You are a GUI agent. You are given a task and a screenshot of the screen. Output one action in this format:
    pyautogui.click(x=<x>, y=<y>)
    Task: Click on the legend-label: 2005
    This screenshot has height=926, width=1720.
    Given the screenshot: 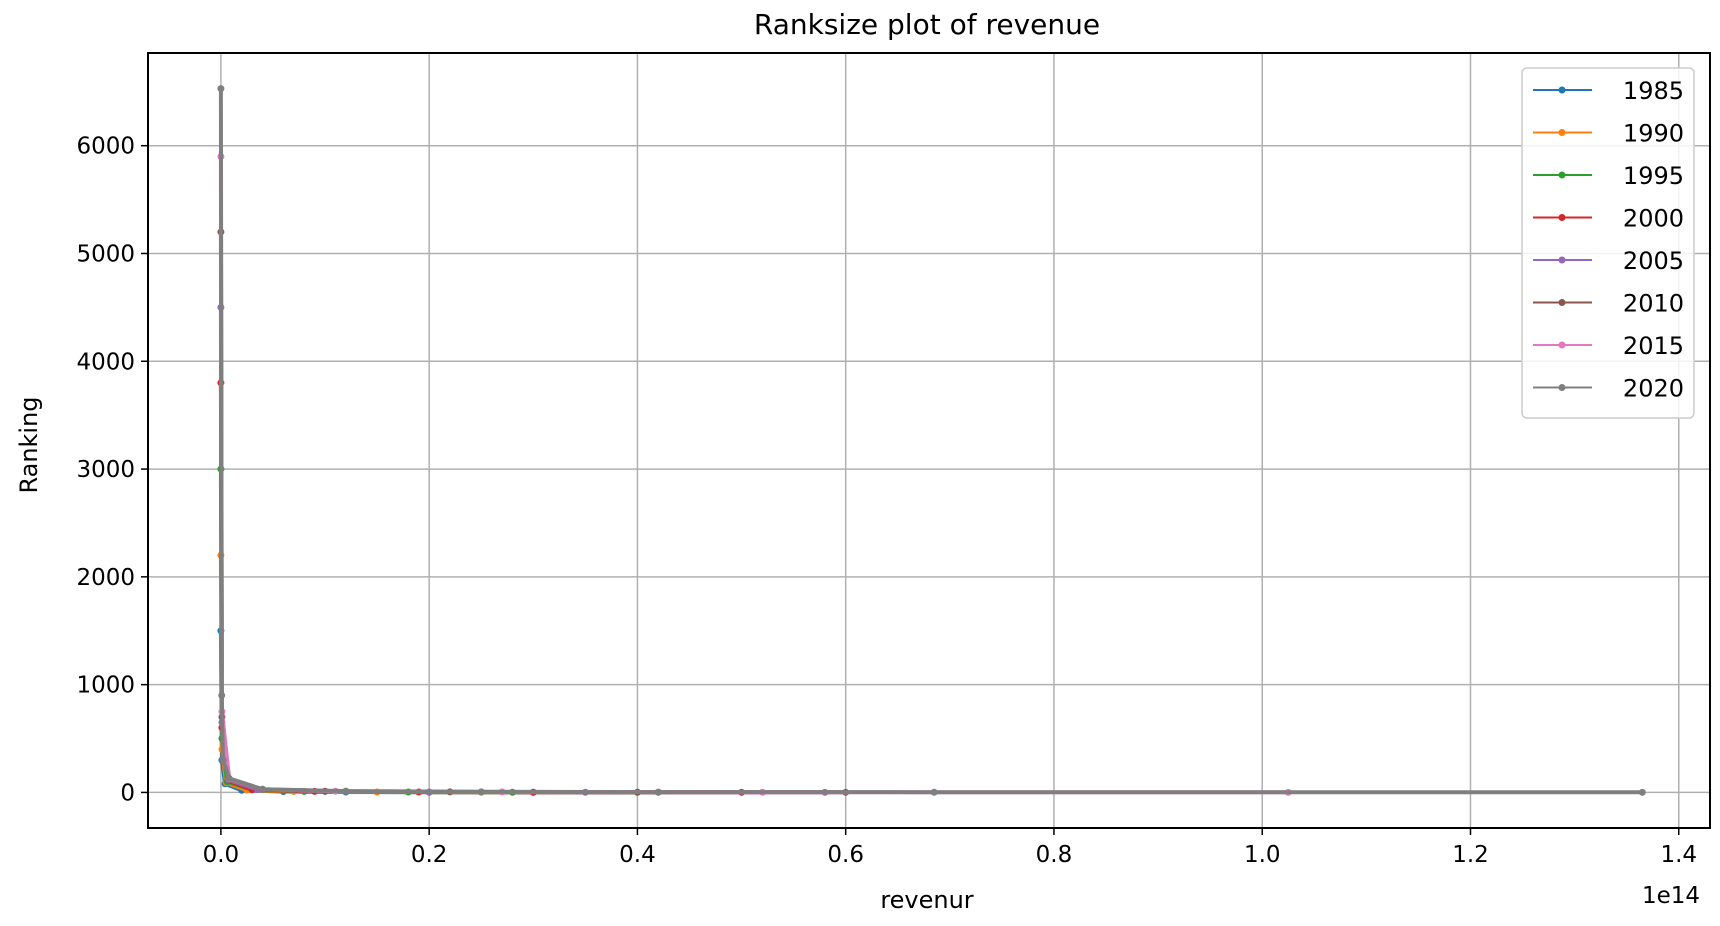 What is the action you would take?
    pyautogui.click(x=1653, y=261)
    